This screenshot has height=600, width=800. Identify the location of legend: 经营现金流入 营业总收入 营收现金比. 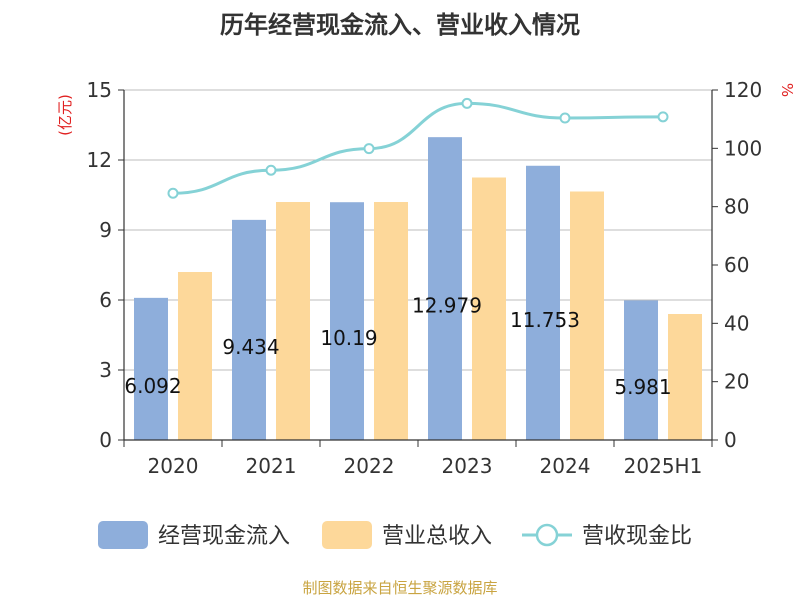
(395, 535).